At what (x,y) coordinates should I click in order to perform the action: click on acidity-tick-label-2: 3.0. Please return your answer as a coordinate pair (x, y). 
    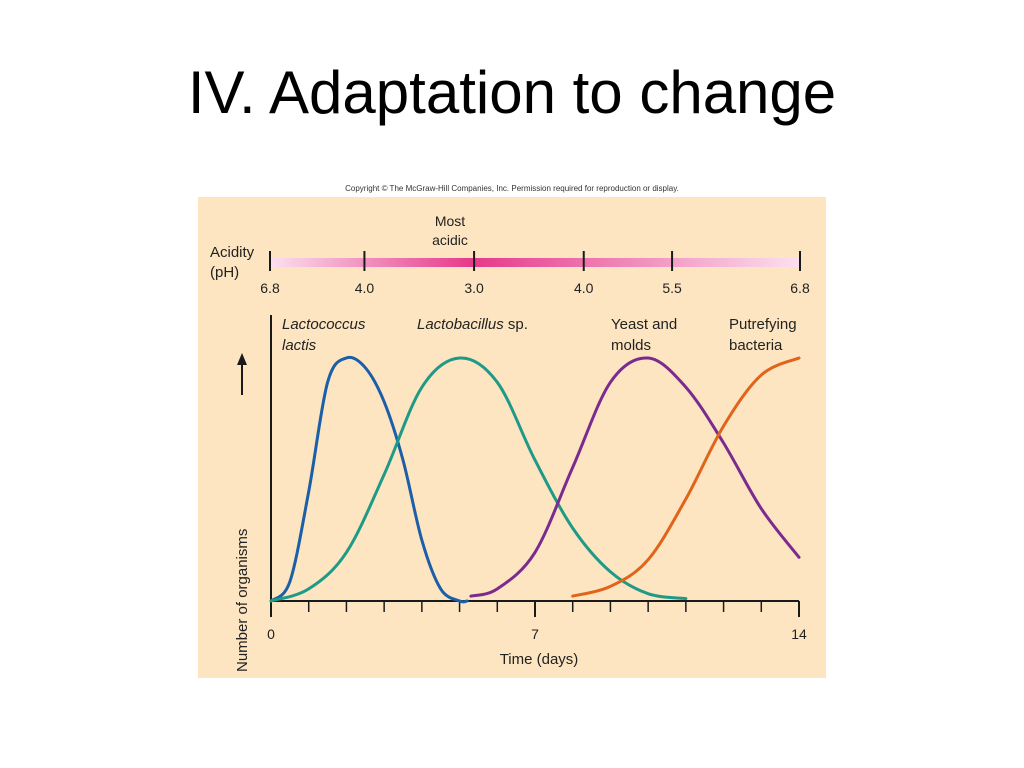
    Looking at the image, I should click on (474, 288).